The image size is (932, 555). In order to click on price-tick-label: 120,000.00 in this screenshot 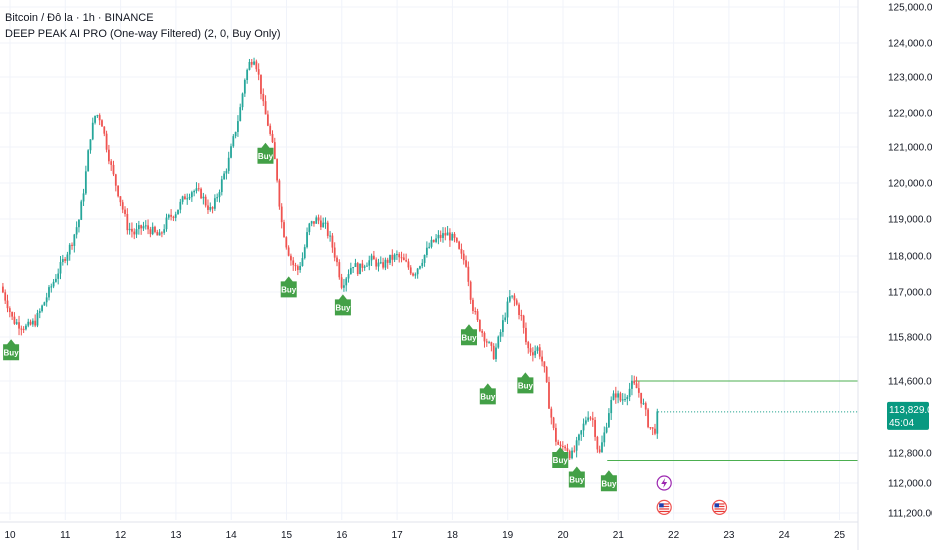, I will do `click(910, 184)`.